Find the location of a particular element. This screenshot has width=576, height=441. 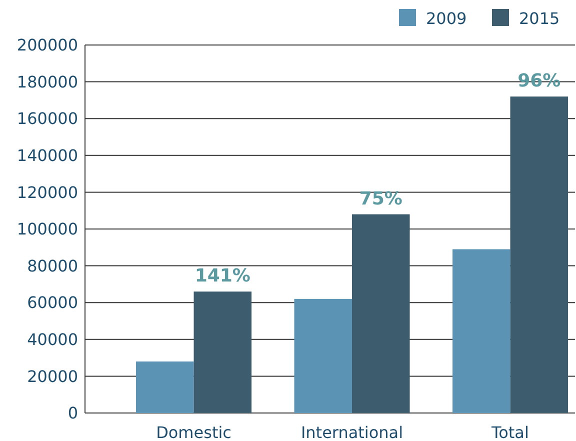

annotation: 75% is located at coordinates (380, 199).